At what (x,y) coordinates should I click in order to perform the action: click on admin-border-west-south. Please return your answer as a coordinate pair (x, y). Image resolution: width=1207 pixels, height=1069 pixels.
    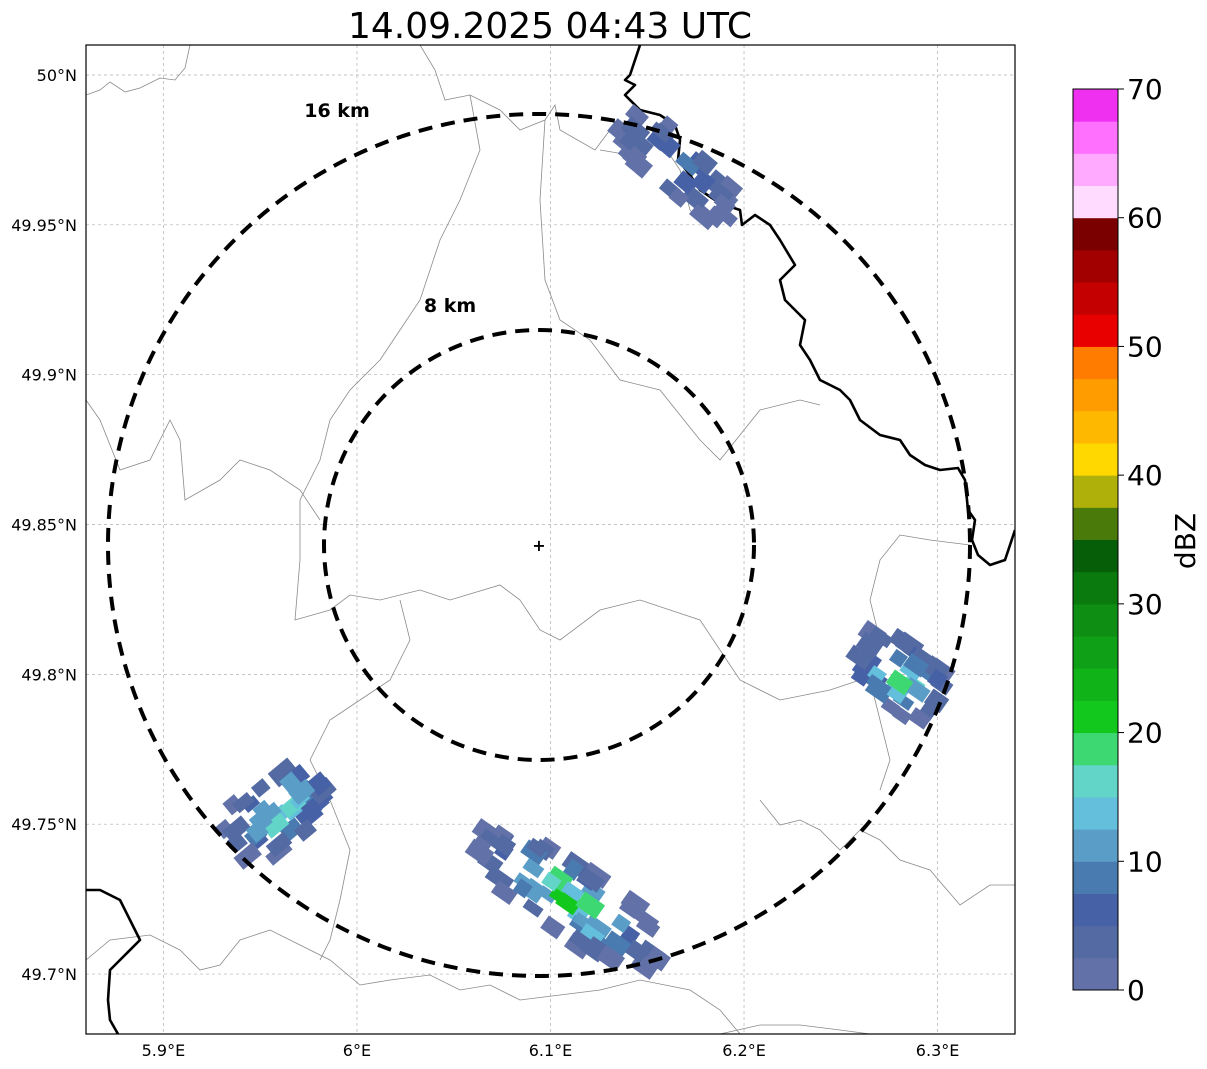
    Looking at the image, I should click on (360, 780).